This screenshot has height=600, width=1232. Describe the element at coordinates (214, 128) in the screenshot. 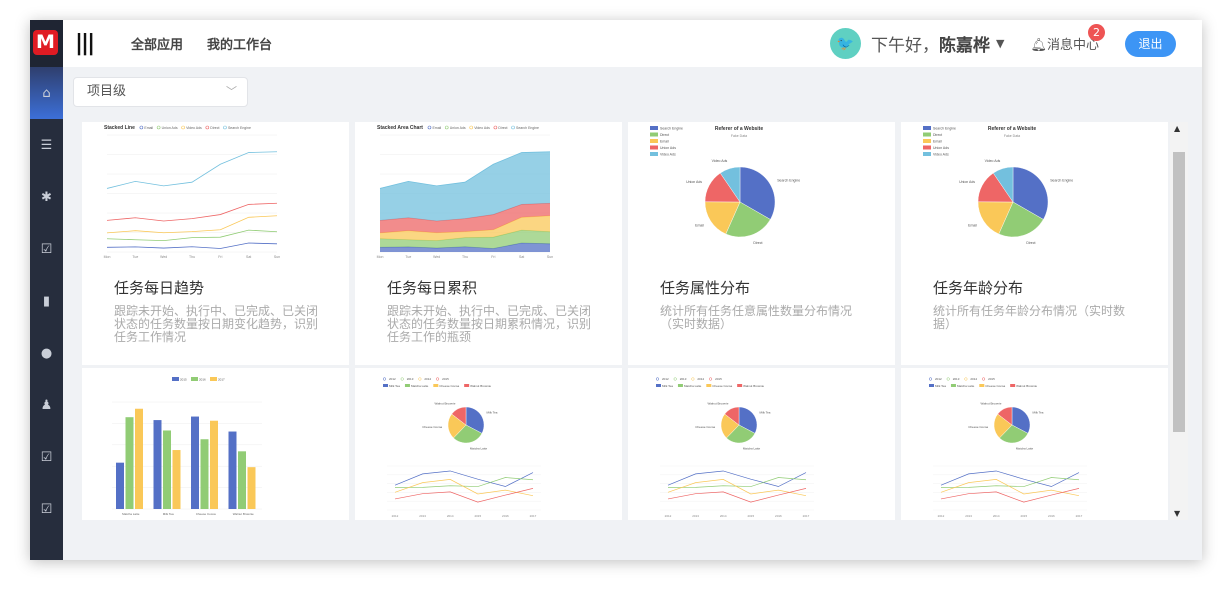

I see `legend-label: Direct` at that location.